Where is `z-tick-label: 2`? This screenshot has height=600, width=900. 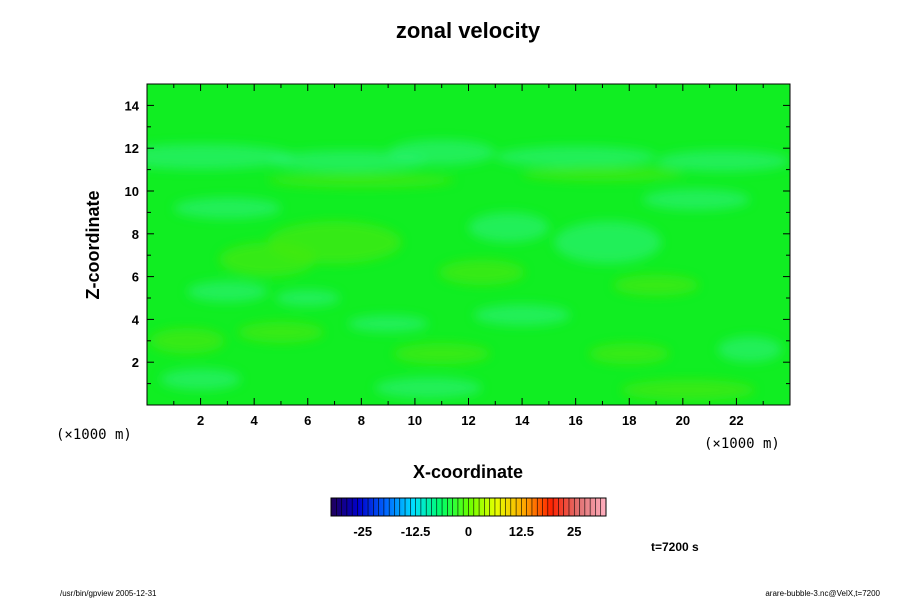
z-tick-label: 2 is located at coordinates (135, 362).